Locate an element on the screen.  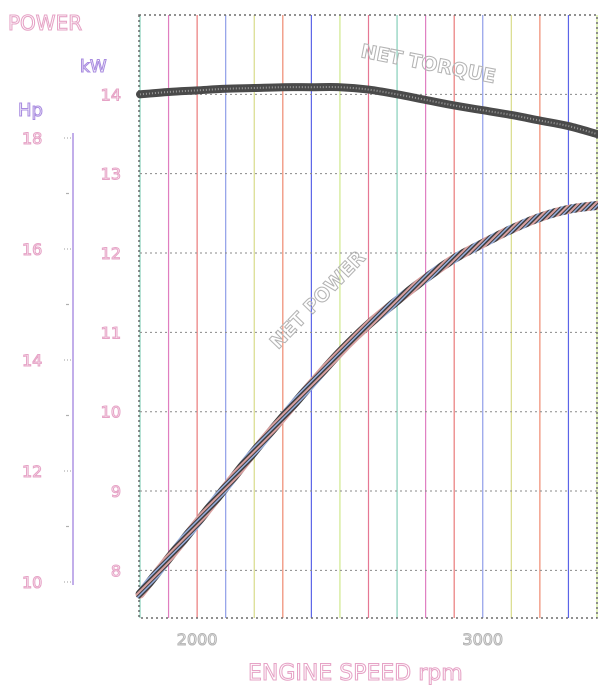
hp-tick-labels: 10 12 14 16 18 is located at coordinates (47, 360).